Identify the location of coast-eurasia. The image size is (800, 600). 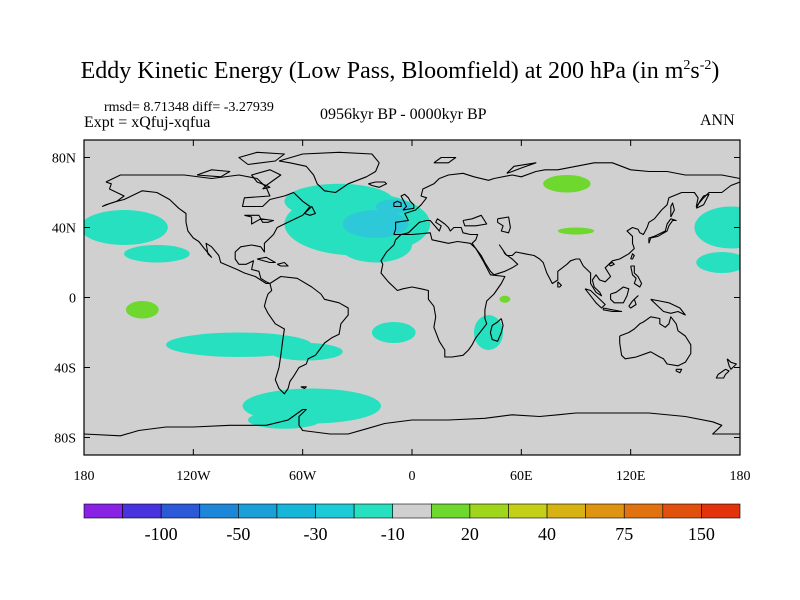
(566, 229).